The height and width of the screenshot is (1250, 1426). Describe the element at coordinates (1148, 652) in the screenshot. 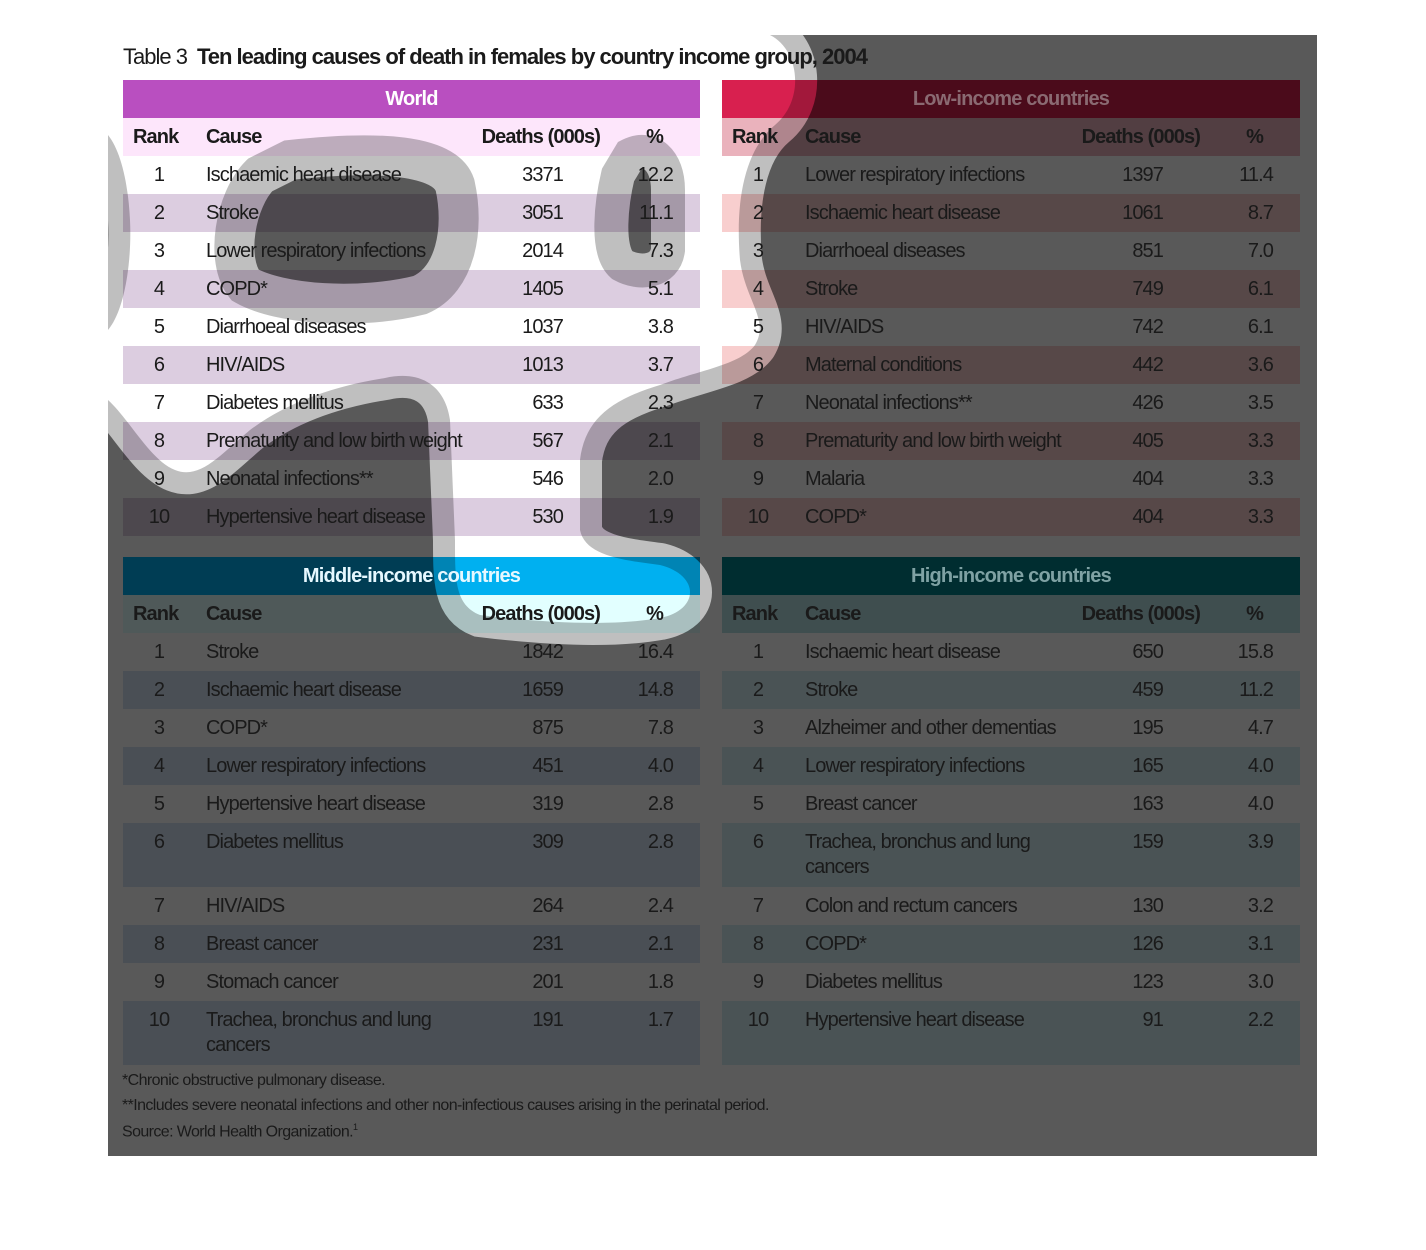

I see `deaths-cell: 650` at that location.